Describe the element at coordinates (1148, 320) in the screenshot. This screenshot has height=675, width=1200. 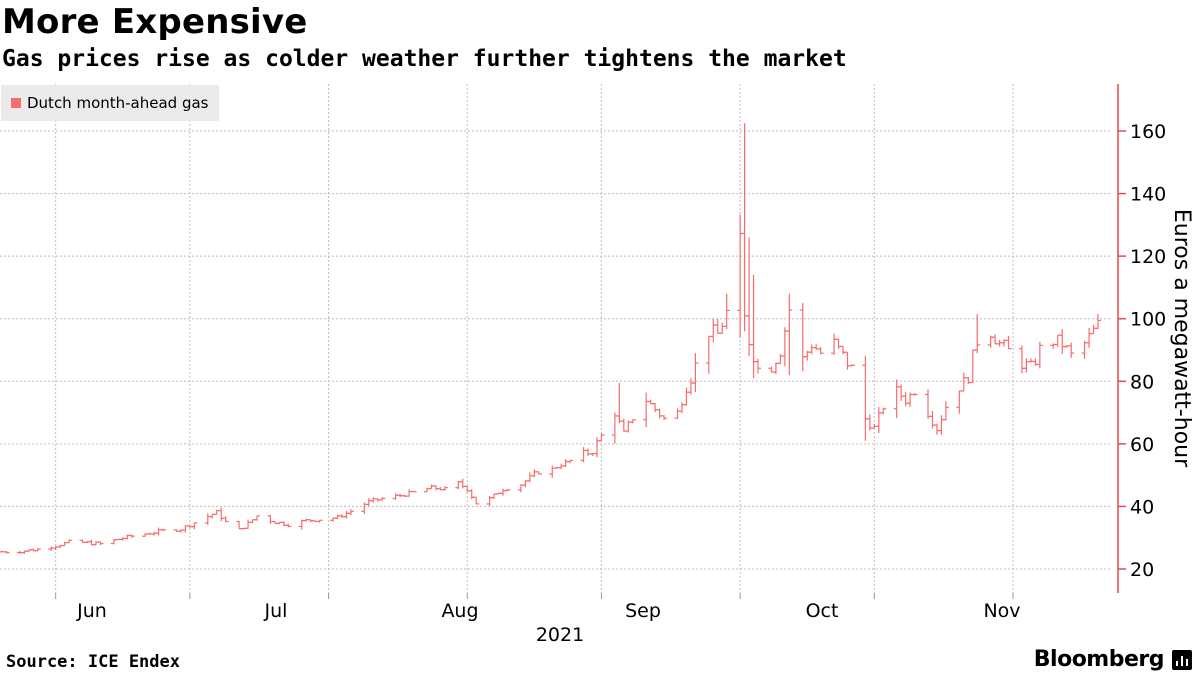
I see `y-tick-label: 100` at that location.